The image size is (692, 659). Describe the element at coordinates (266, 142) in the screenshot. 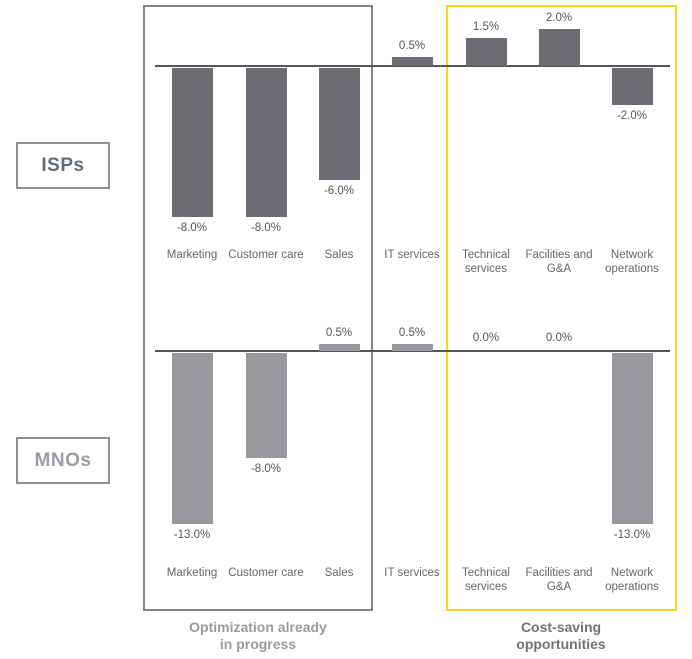

I see `bar-isps-customer-care` at that location.